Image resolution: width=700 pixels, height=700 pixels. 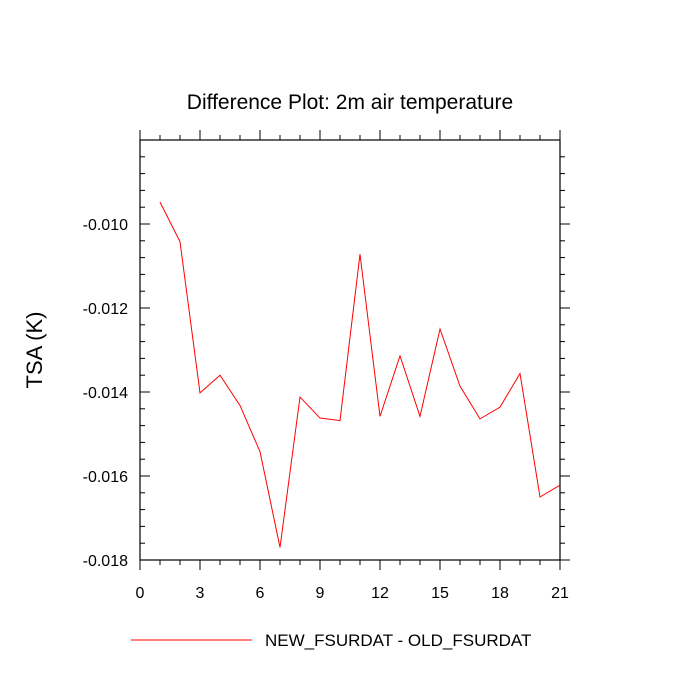 What do you see at coordinates (500, 593) in the screenshot?
I see `x-tick-label: 18` at bounding box center [500, 593].